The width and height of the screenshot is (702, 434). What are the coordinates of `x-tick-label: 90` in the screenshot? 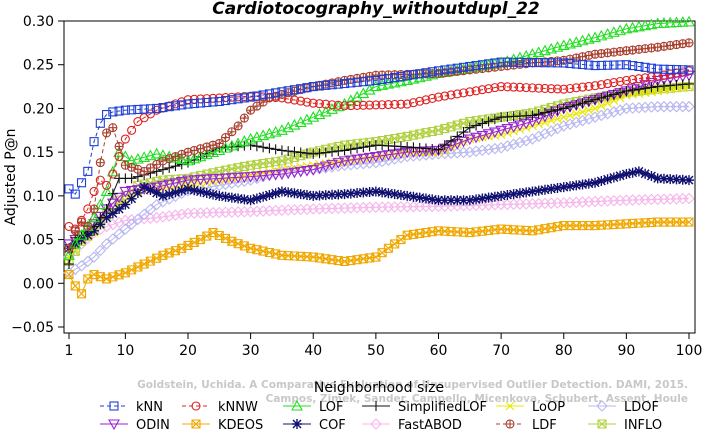 It's located at (626, 351).